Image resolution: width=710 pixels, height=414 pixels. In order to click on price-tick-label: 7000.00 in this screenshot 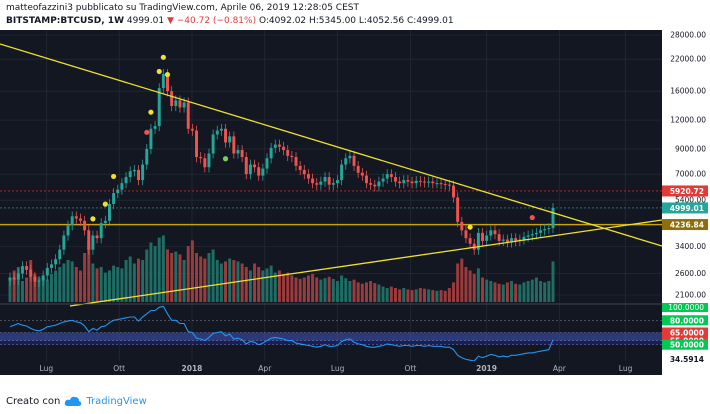, I will do `click(690, 174)`.